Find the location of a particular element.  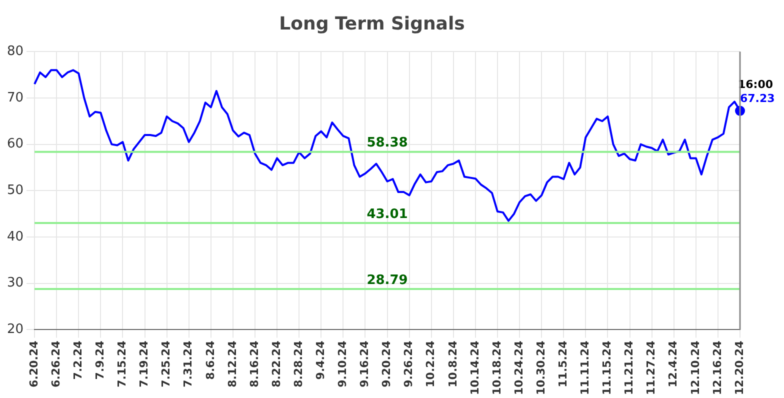

x-tick-label: 7.2.24 is located at coordinates (77, 360).